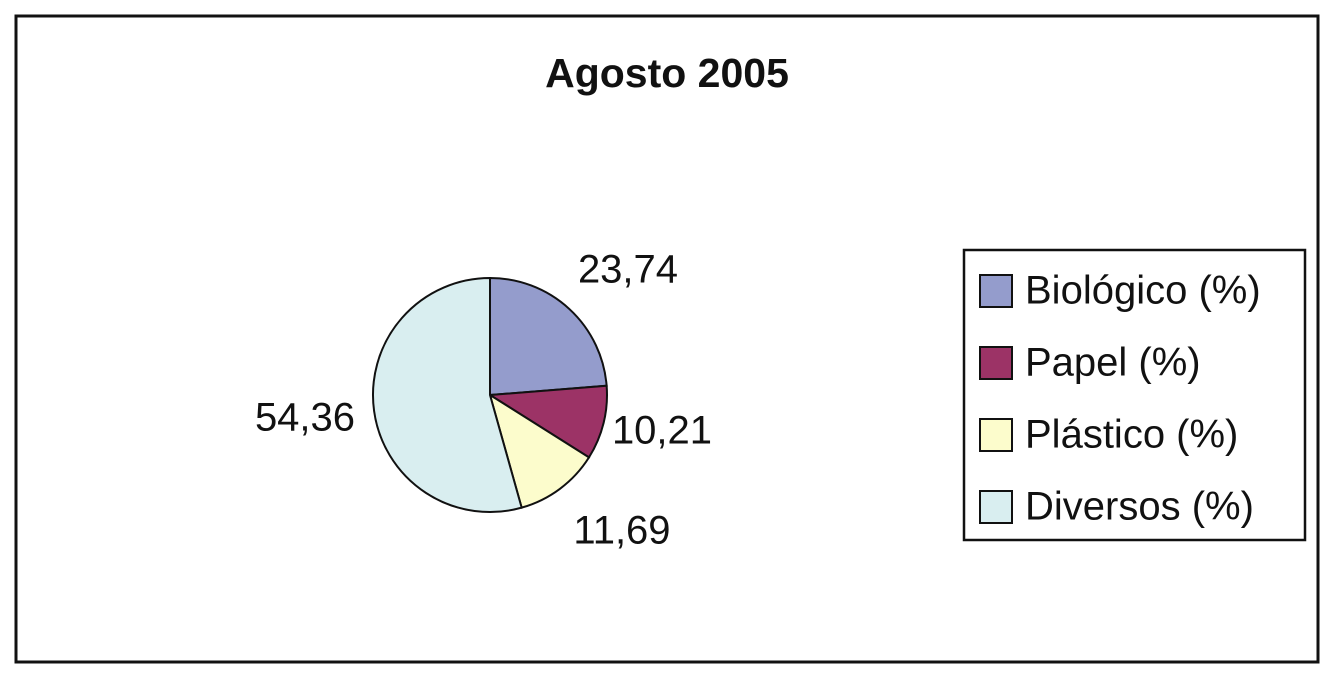 The image size is (1337, 678). I want to click on legend-label: Biológico (%), so click(1143, 291).